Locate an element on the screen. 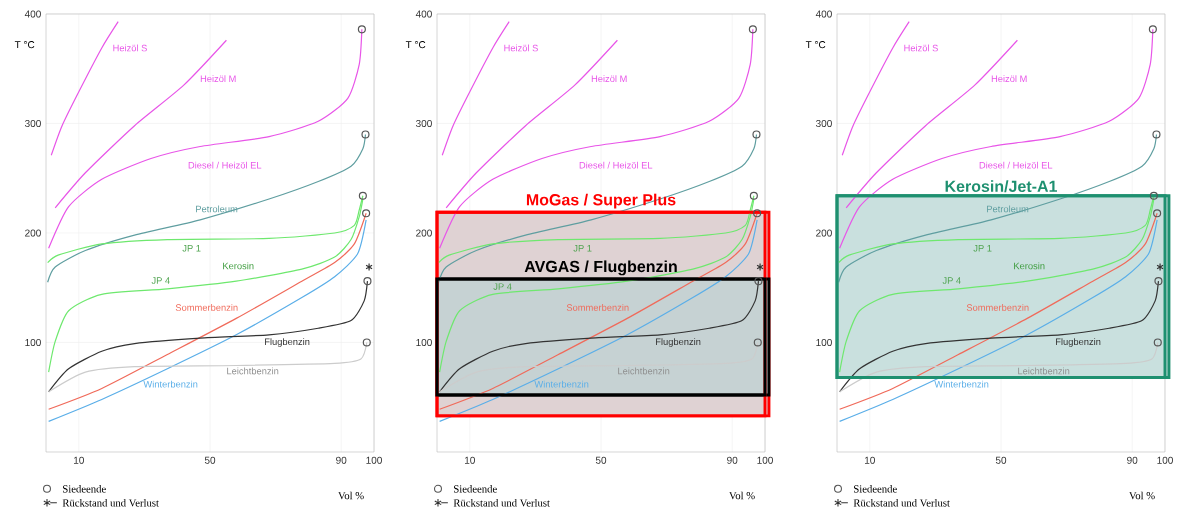 This screenshot has width=1178, height=513. band-label: AVGAS / Flugbenzin is located at coordinates (600, 268).